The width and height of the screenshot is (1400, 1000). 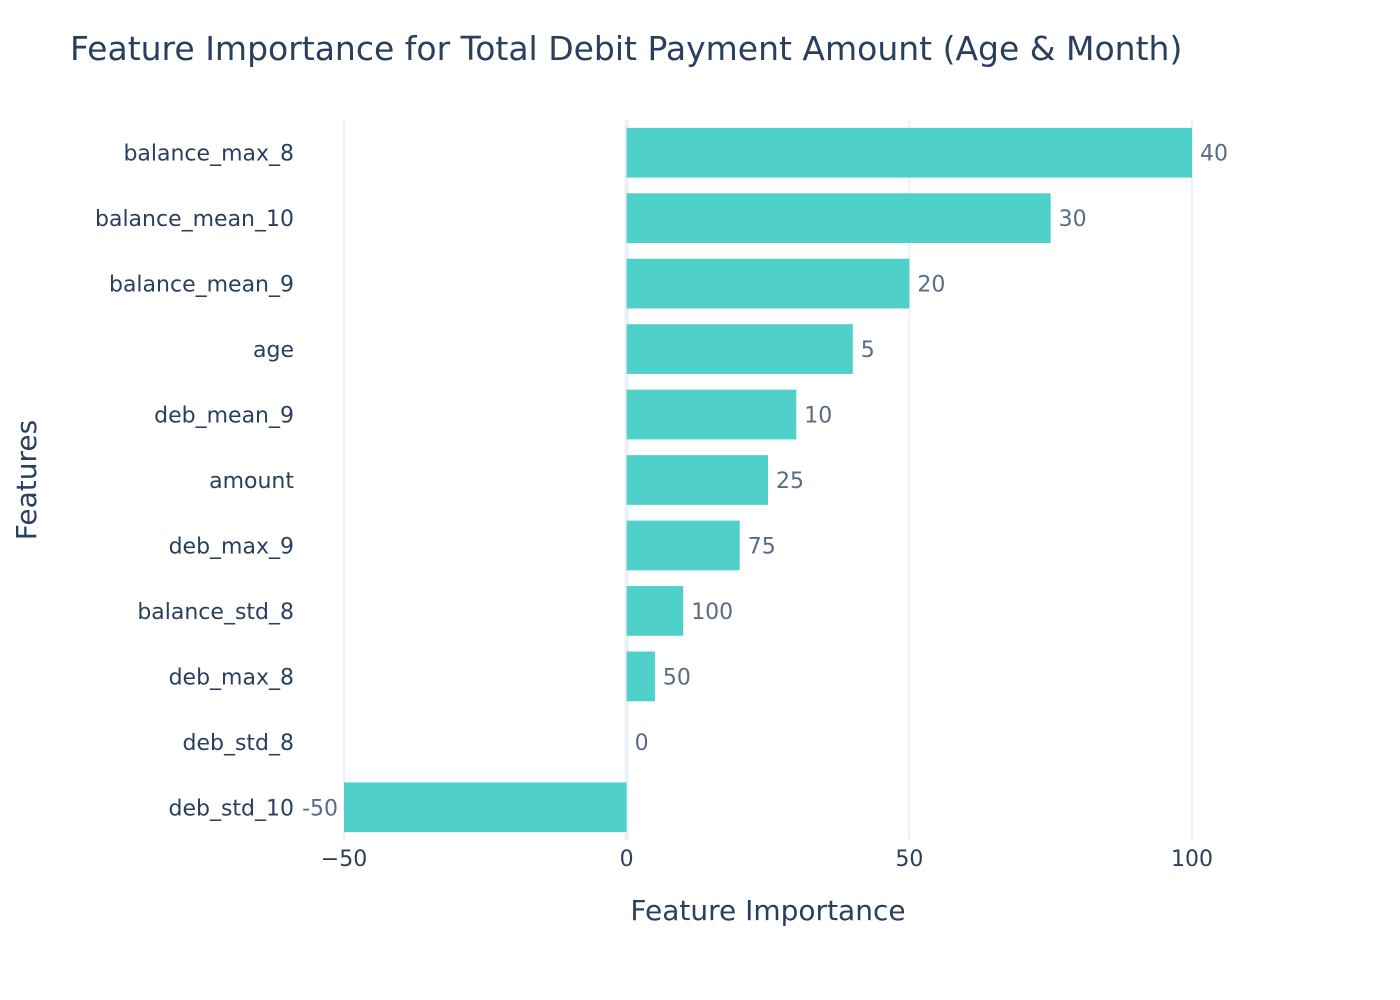 I want to click on y-tick-label: deb_std_10, so click(x=231, y=808).